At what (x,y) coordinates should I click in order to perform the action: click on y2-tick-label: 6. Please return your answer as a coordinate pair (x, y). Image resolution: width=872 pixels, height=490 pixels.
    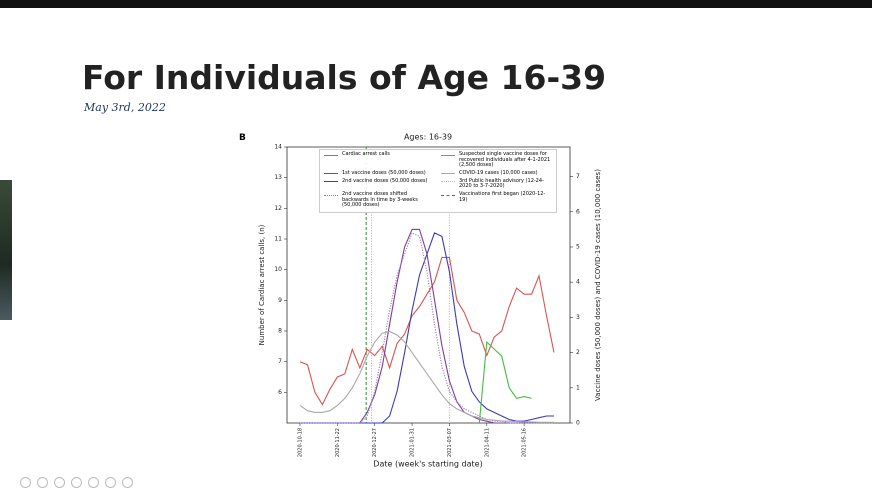
    Looking at the image, I should click on (578, 211).